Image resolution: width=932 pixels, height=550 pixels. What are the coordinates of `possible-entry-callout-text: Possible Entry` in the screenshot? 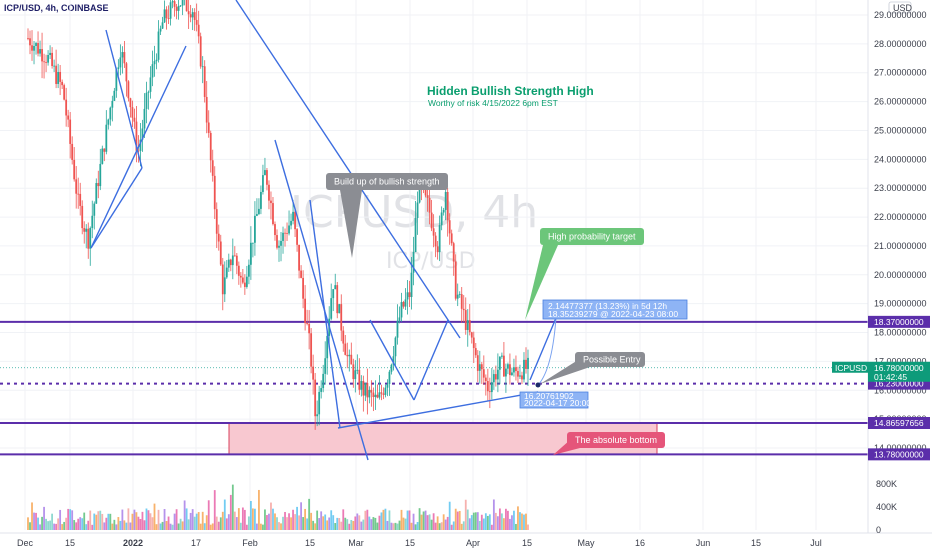 It's located at (612, 360).